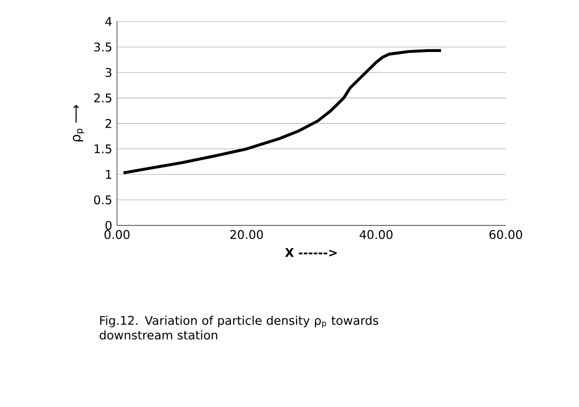 The height and width of the screenshot is (407, 579). Describe the element at coordinates (109, 174) in the screenshot. I see `y-tick-label: 1` at that location.